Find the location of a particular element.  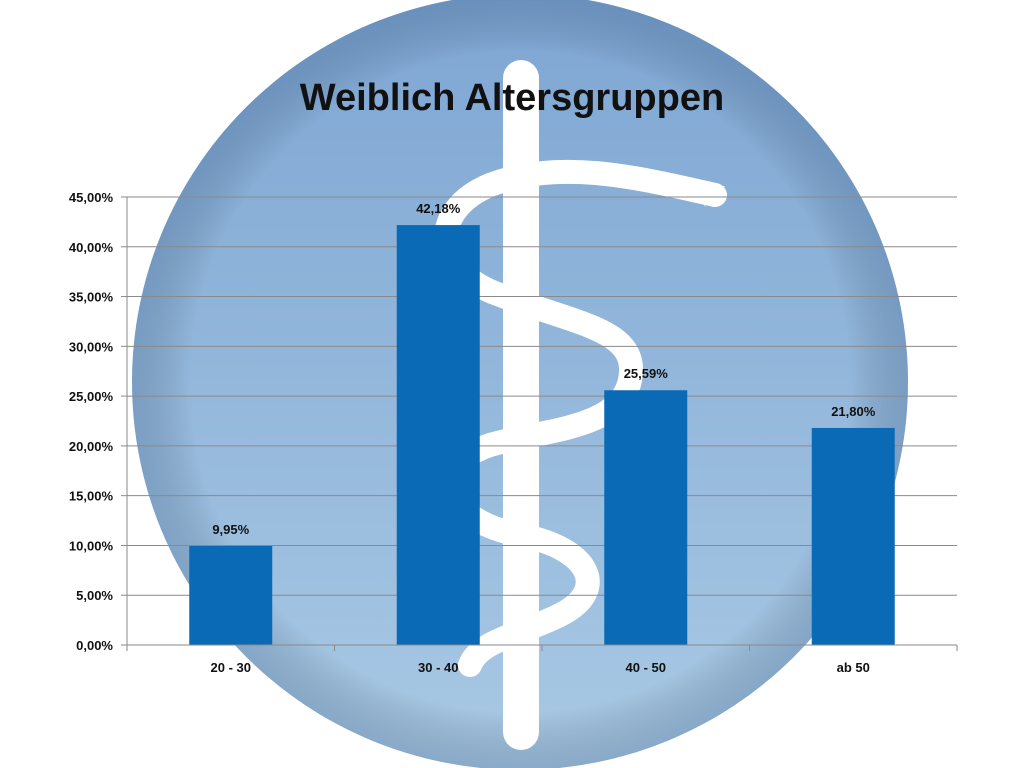

x-tick-label: 20 - 30 is located at coordinates (231, 667).